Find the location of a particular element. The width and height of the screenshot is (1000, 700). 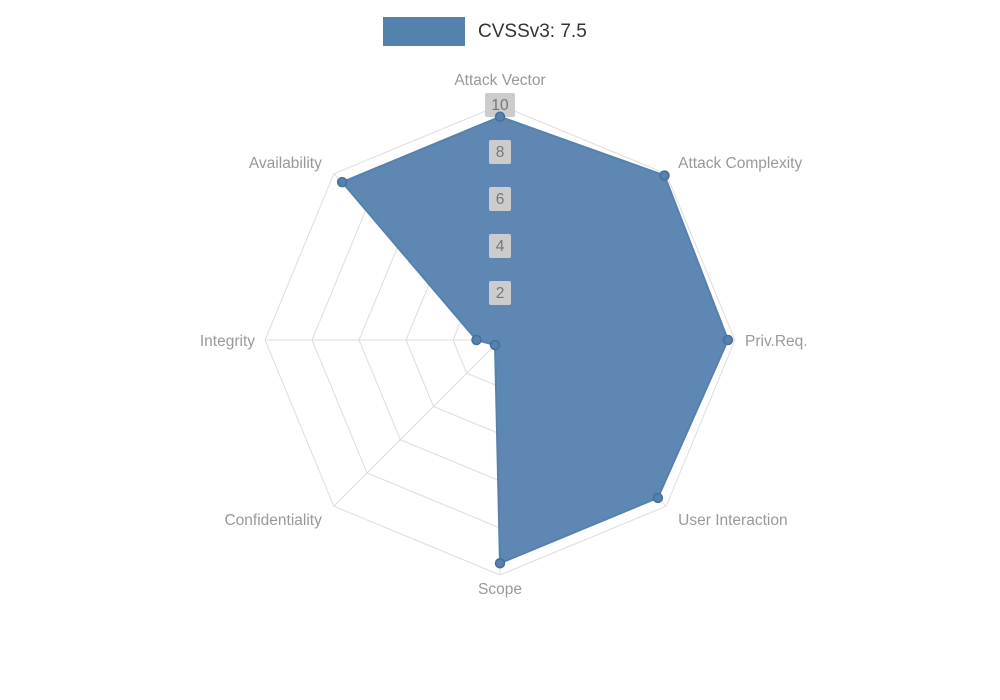

tick-label: 4 is located at coordinates (500, 246).